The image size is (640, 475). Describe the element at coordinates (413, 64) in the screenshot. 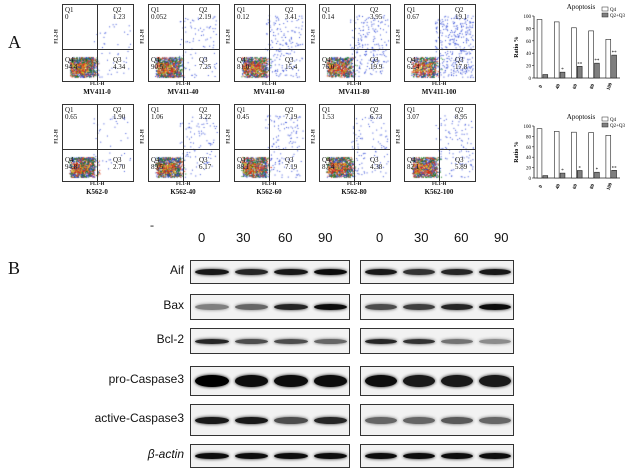

I see `quadrant-q4: Q4 62.4` at that location.